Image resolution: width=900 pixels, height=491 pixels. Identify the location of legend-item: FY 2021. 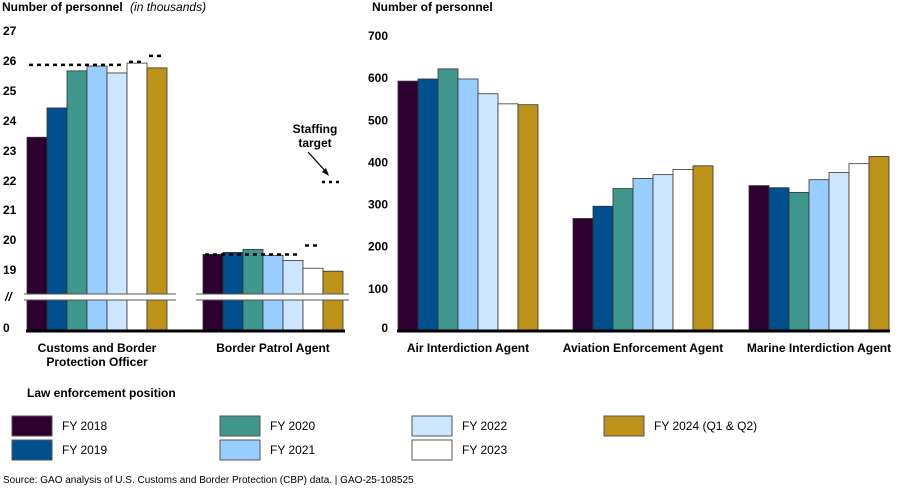
(267, 450).